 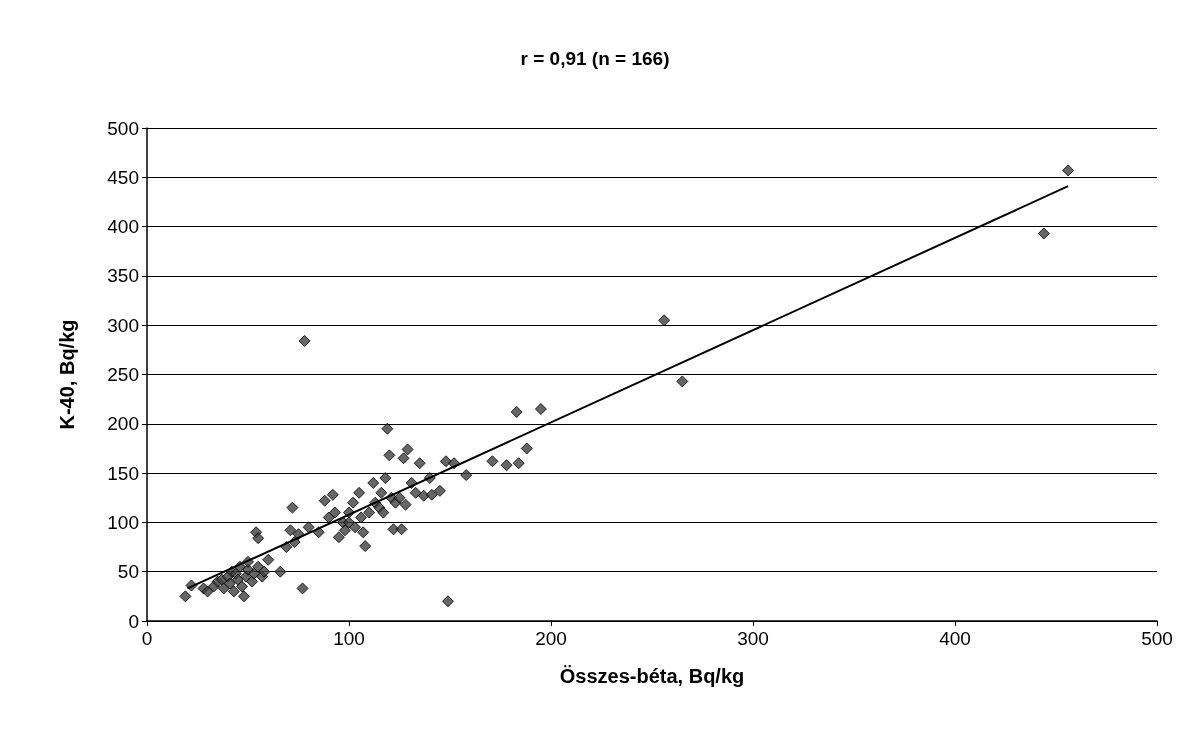 I want to click on x-tick-label: 500, so click(x=1157, y=638).